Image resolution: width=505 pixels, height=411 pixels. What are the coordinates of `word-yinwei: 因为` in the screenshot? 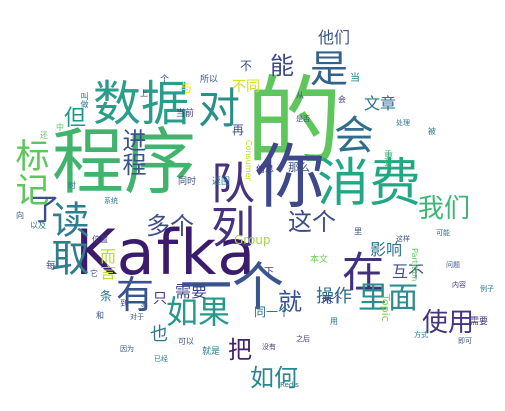 It's located at (127, 349).